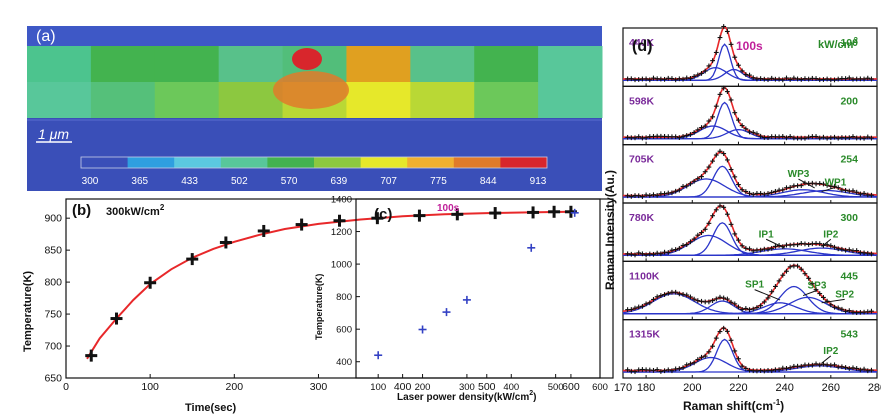 The height and width of the screenshot is (420, 881). What do you see at coordinates (66, 387) in the screenshot?
I see `x-tick-label: 0` at bounding box center [66, 387].